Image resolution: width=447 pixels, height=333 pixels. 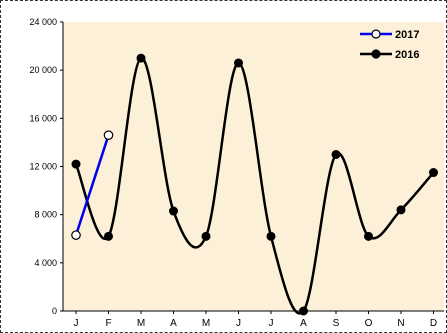 What do you see at coordinates (369, 323) in the screenshot?
I see `x-tick-label: O` at bounding box center [369, 323].